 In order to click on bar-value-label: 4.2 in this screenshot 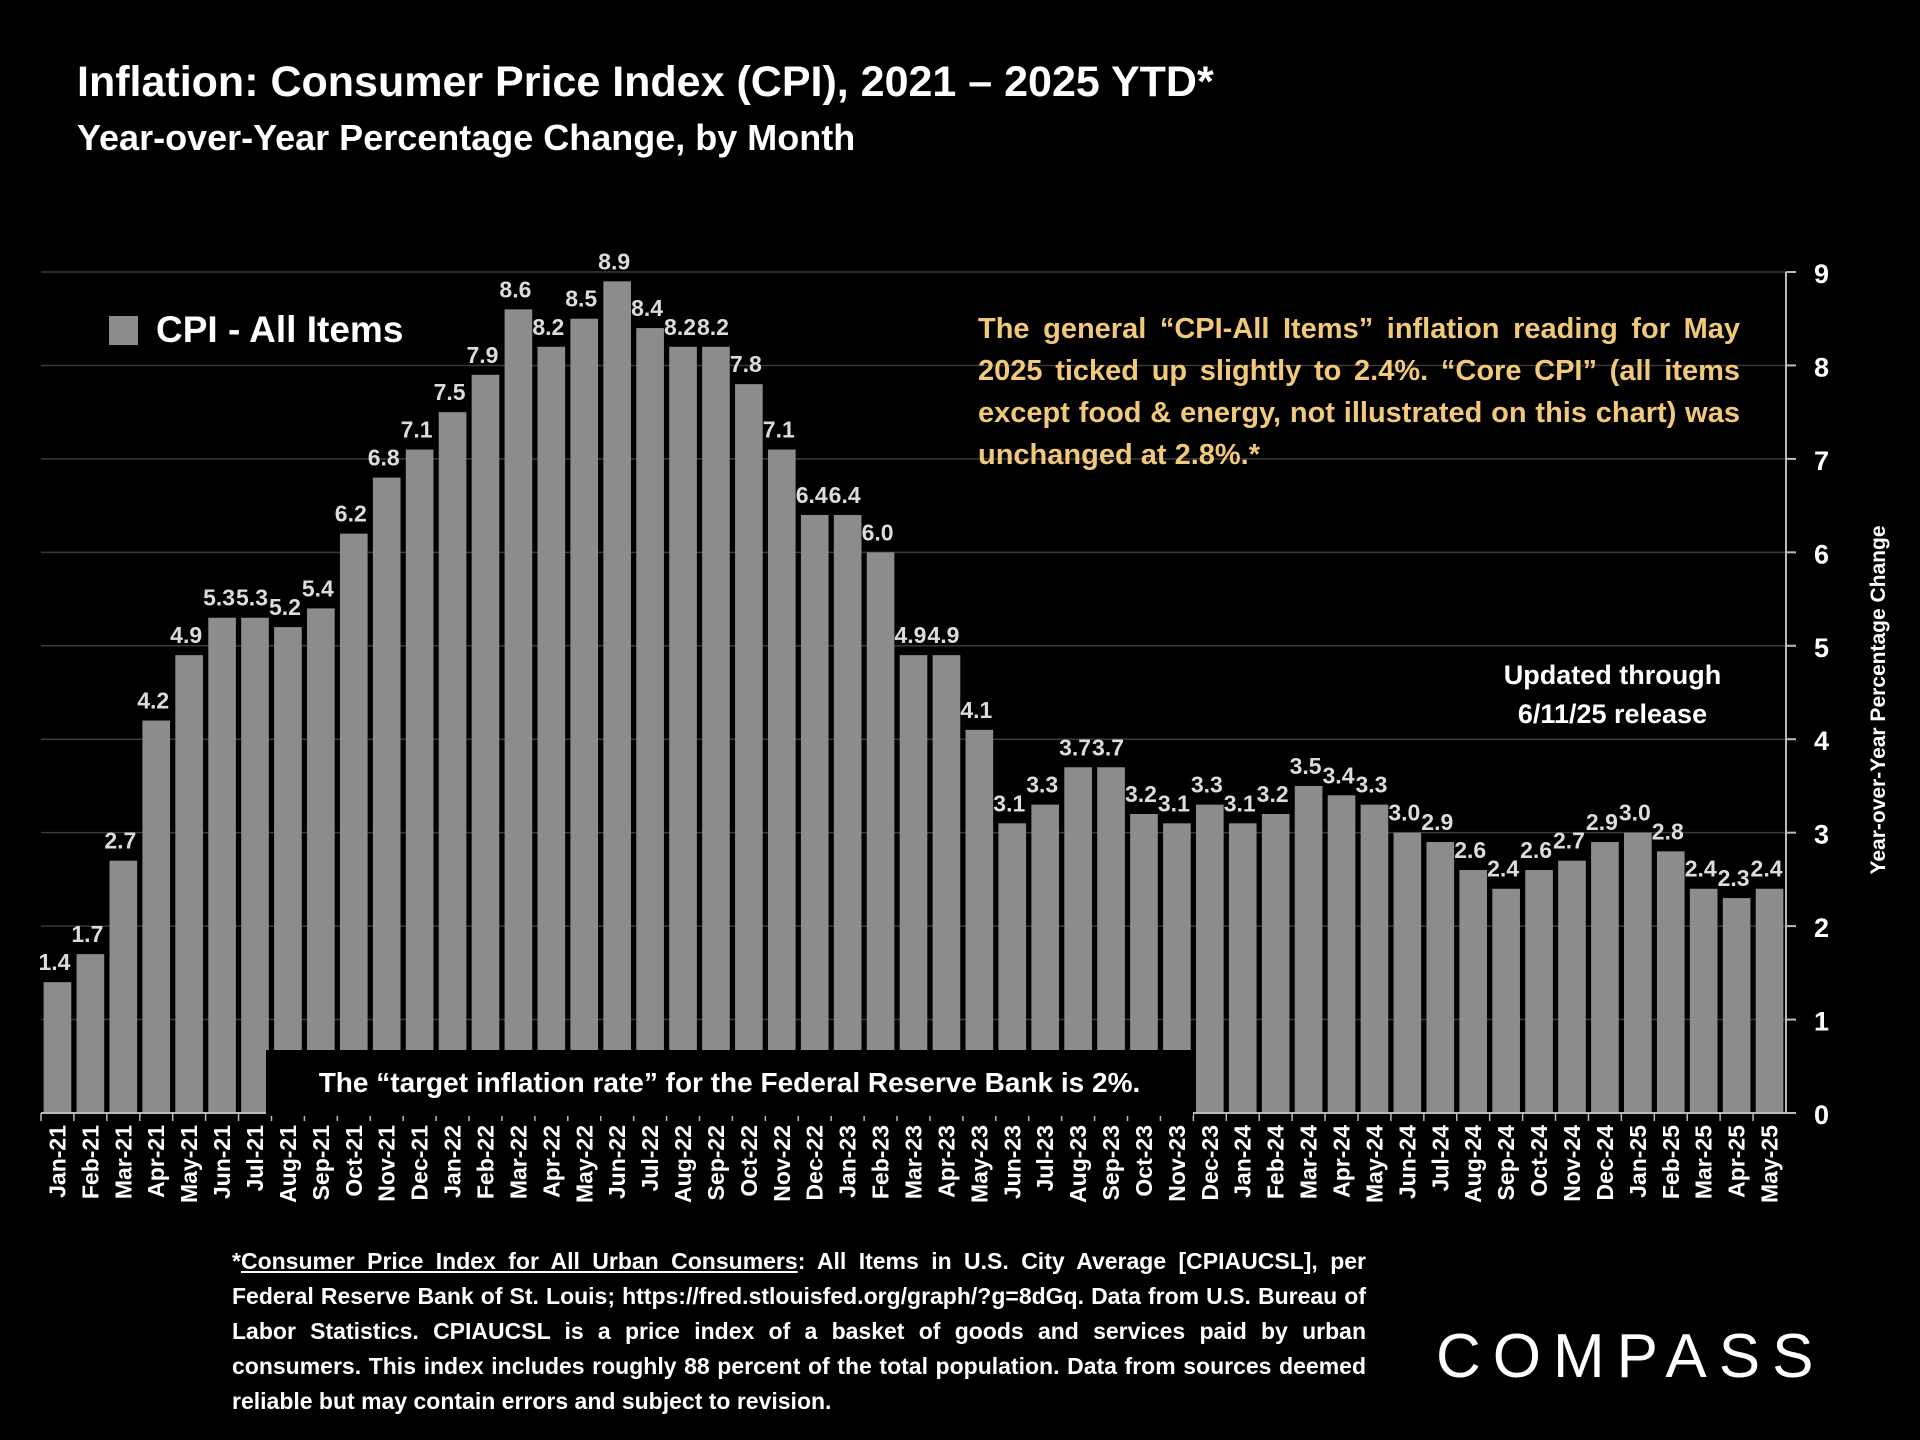, I will do `click(153, 701)`.